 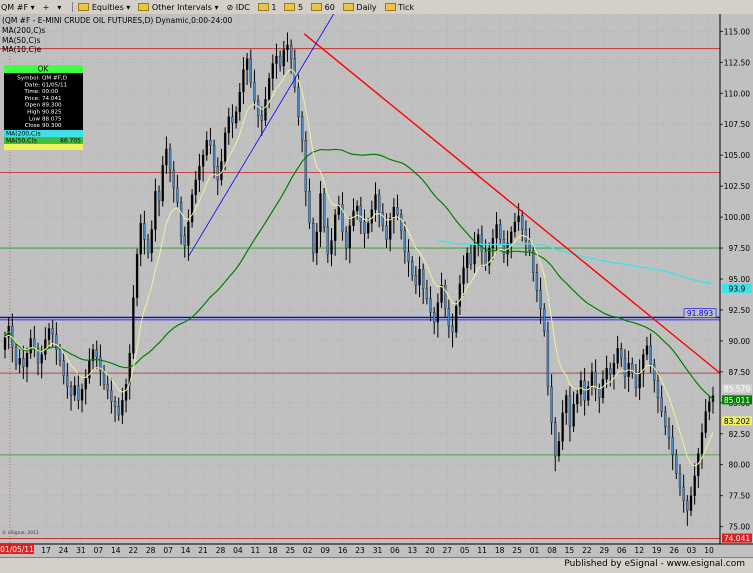 What do you see at coordinates (21, 141) in the screenshot?
I see `data-window-ma50-label: MA(50,C)s` at bounding box center [21, 141].